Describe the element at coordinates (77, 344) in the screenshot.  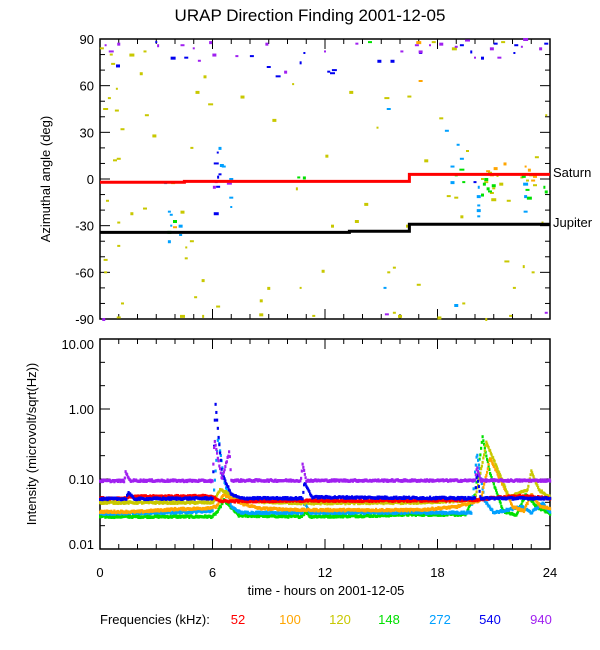
I see `intensity-y-tick-label: 10.00` at that location.